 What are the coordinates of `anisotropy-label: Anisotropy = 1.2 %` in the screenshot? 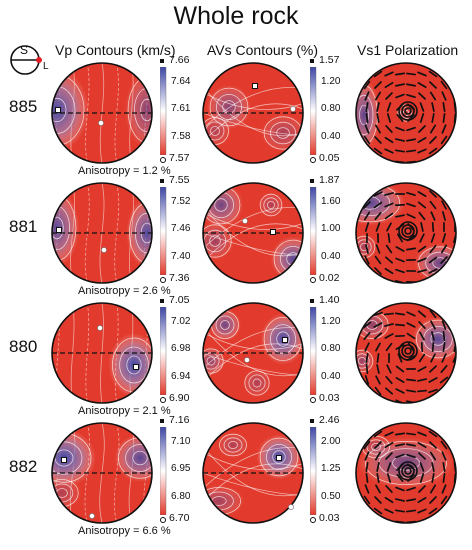 It's located at (124, 171).